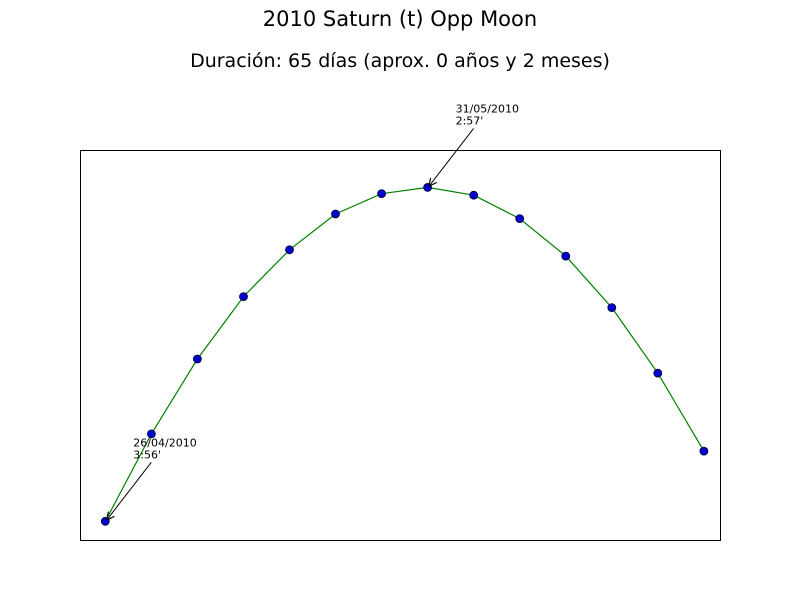  What do you see at coordinates (487, 114) in the screenshot?
I see `annotation-label: 31/05/2010 2:57'` at bounding box center [487, 114].